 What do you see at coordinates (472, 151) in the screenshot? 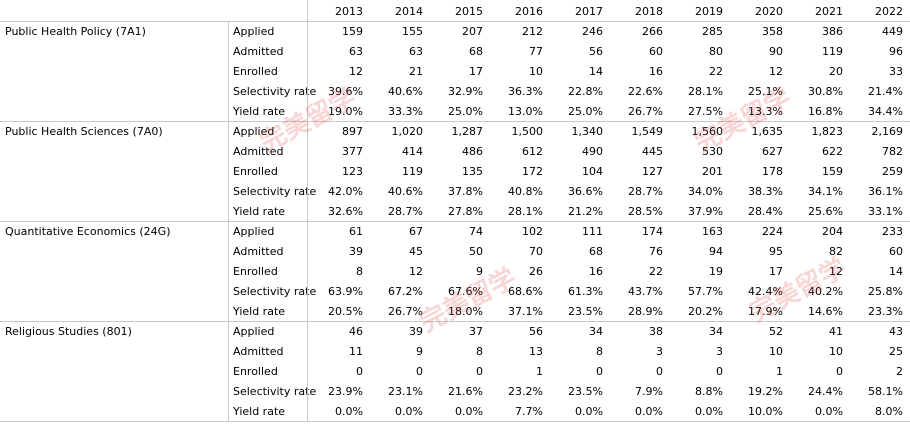
I see `value-cell: 486` at bounding box center [472, 151].